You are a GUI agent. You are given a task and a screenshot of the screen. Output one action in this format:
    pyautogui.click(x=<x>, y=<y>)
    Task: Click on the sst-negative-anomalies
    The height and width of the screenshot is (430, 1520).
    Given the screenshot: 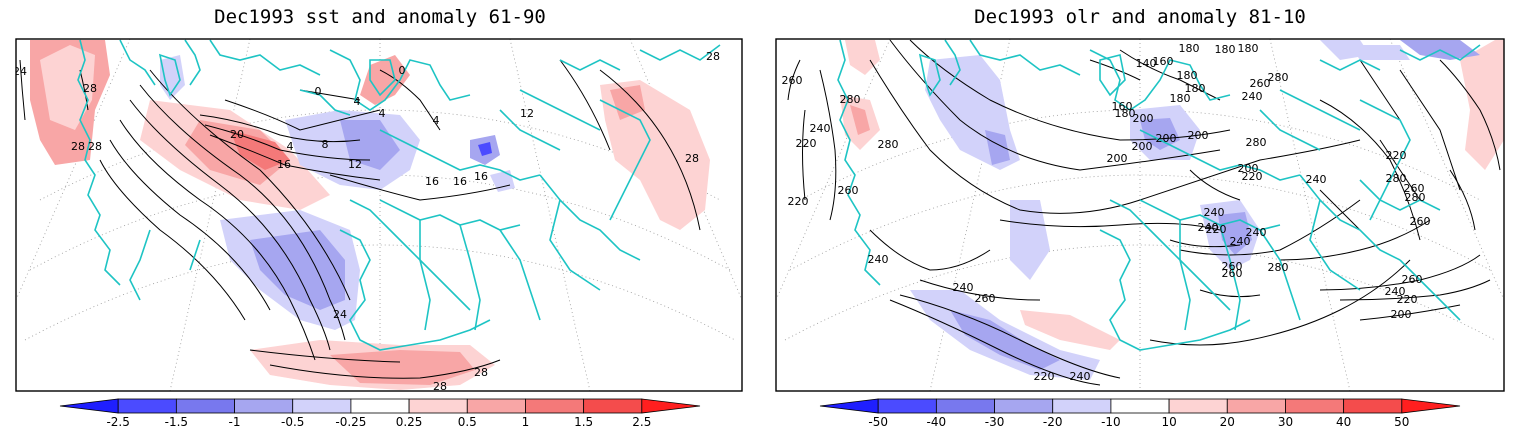 What is the action you would take?
    pyautogui.click(x=337, y=192)
    